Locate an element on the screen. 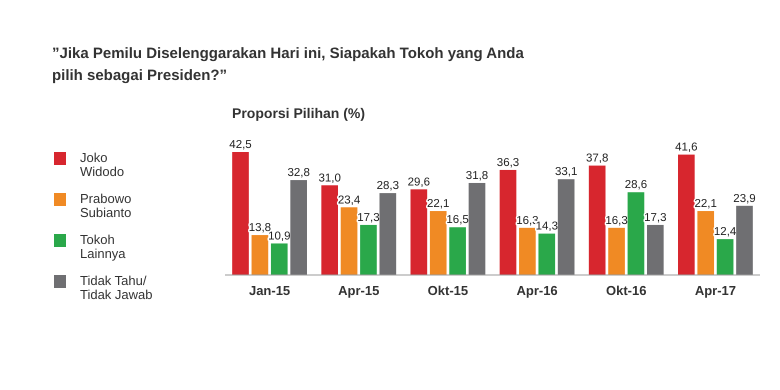 This screenshot has width=780, height=390. data-label: 28,6 is located at coordinates (636, 185).